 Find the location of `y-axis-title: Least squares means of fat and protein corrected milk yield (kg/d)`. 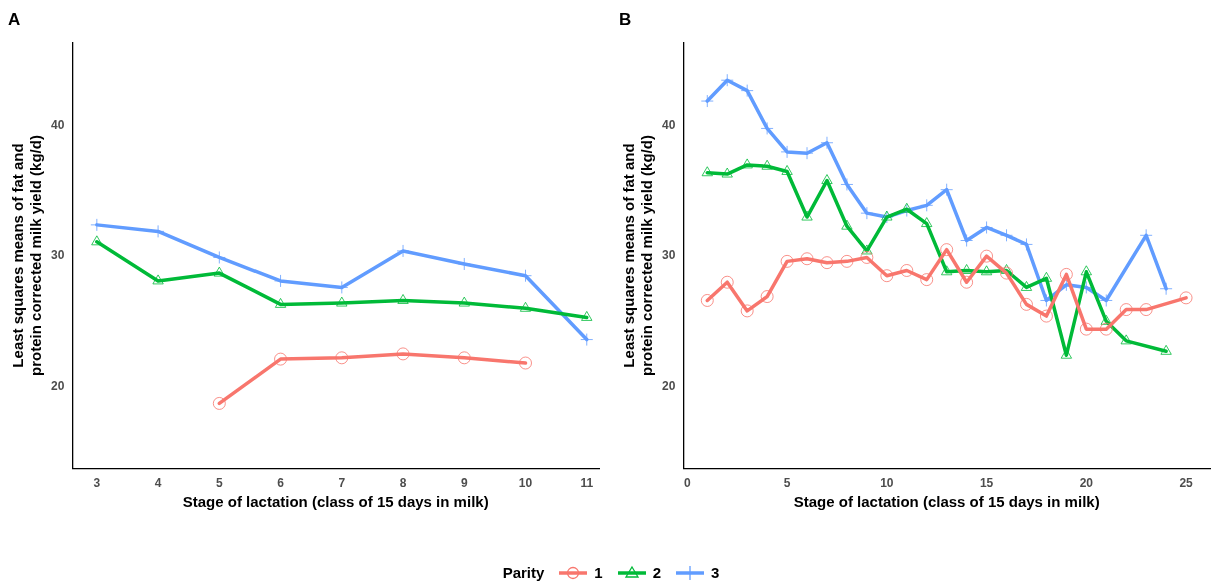

y-axis-title: Least squares means of fat and protein corrected milk yield (kg/d) is located at coordinates (27, 255).